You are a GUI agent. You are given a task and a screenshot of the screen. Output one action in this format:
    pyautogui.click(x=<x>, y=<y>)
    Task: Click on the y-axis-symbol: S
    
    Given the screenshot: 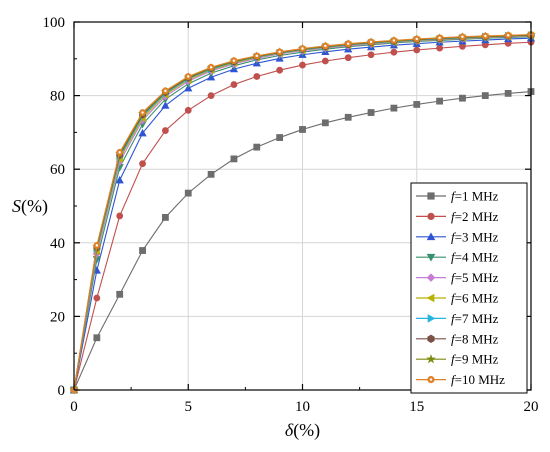 What is the action you would take?
    pyautogui.click(x=16, y=206)
    